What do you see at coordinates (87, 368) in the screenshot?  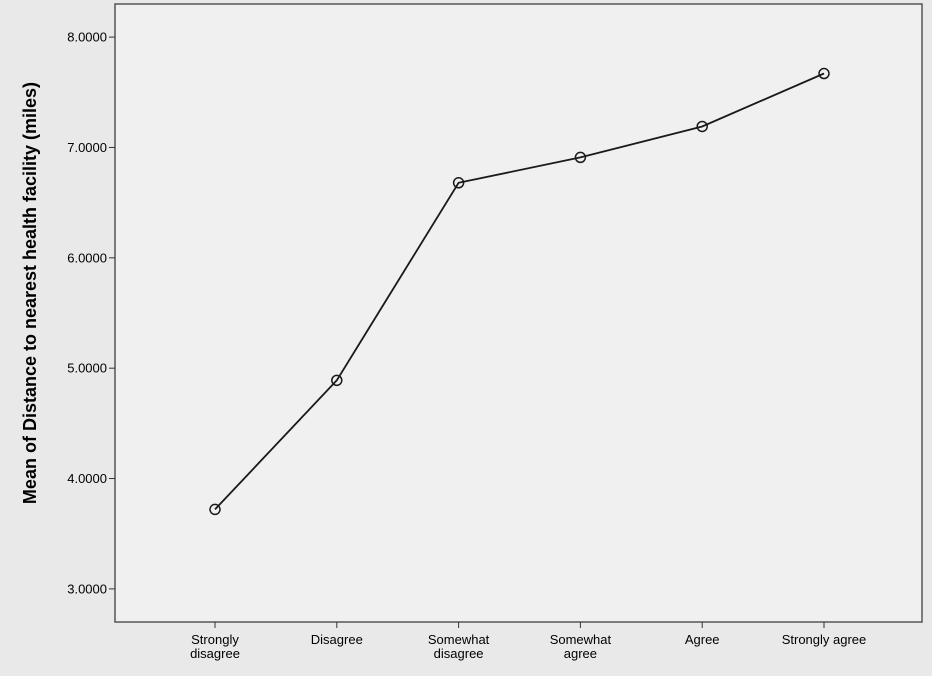 I see `y-tick-label: 5.0000` at bounding box center [87, 368].